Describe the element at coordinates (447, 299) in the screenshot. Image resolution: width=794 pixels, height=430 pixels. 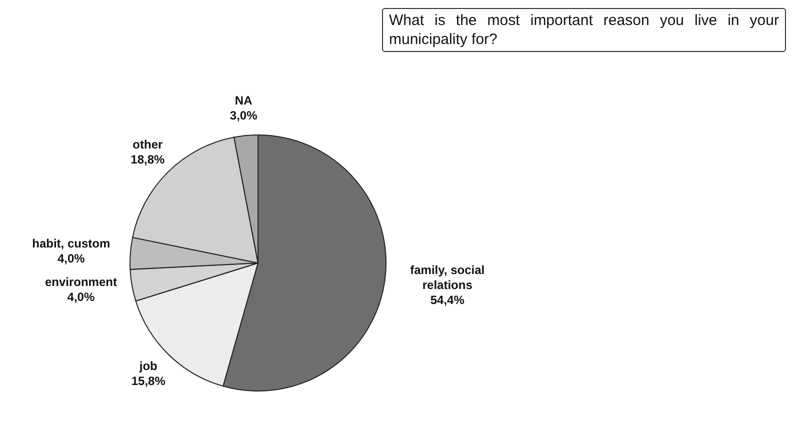
I see `data-label: 54,4%` at that location.